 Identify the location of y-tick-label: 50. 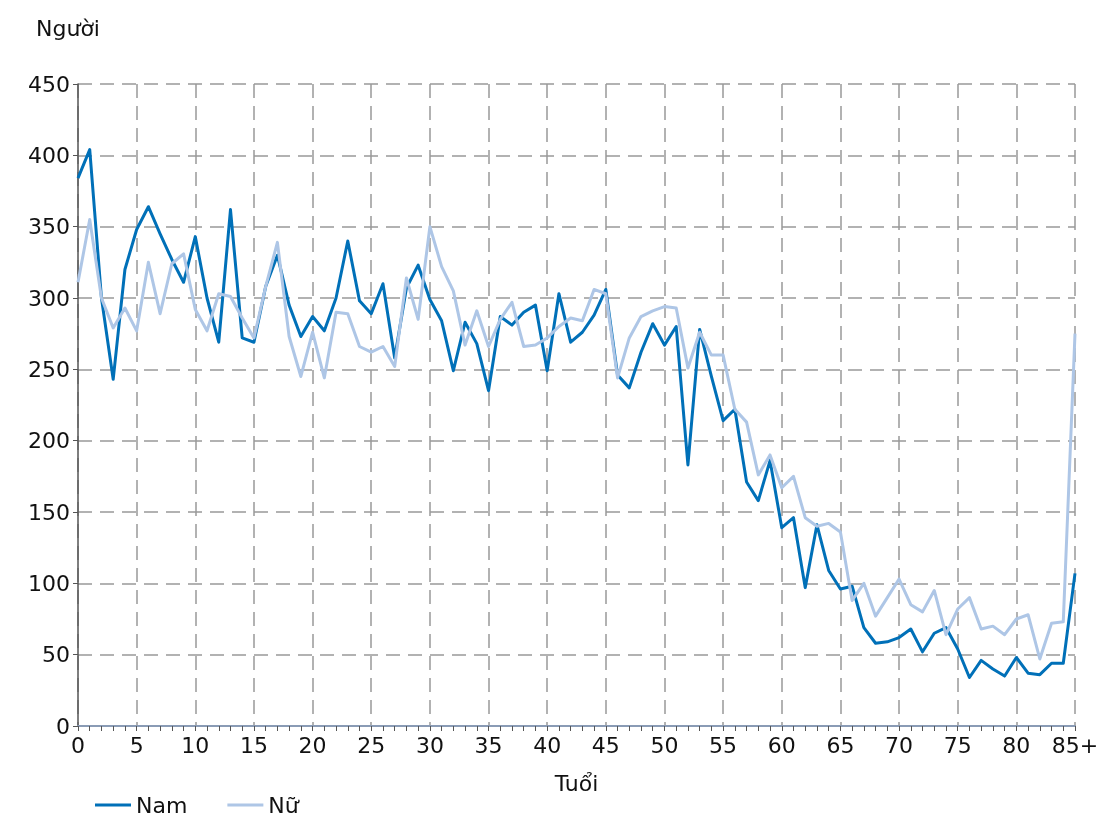
(56, 655).